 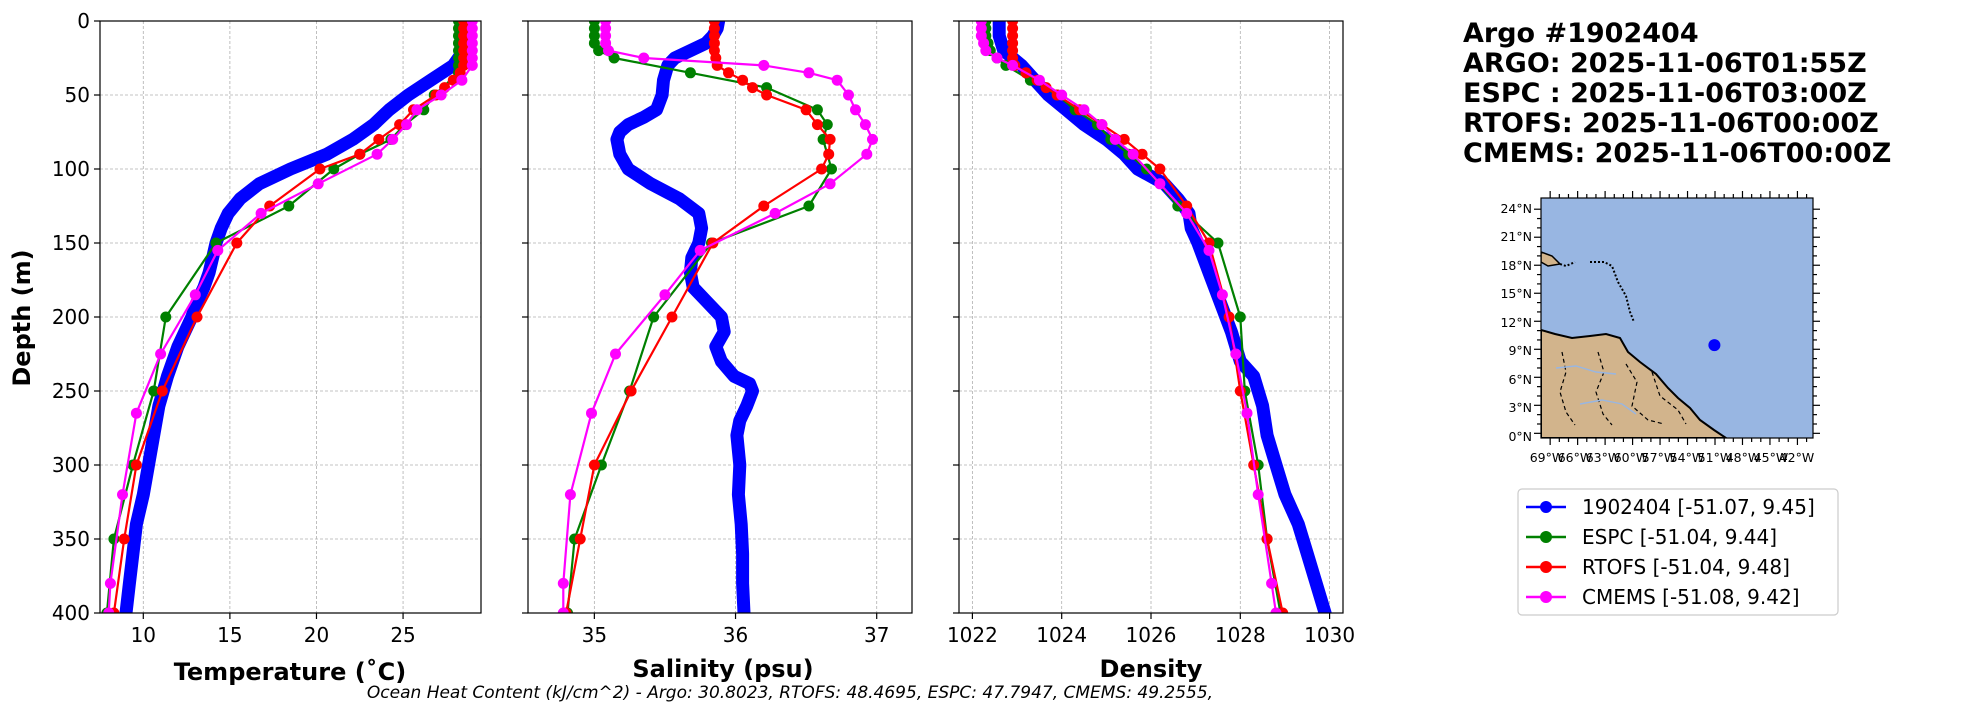 I want to click on map-tick-group, so click(x=1677, y=318).